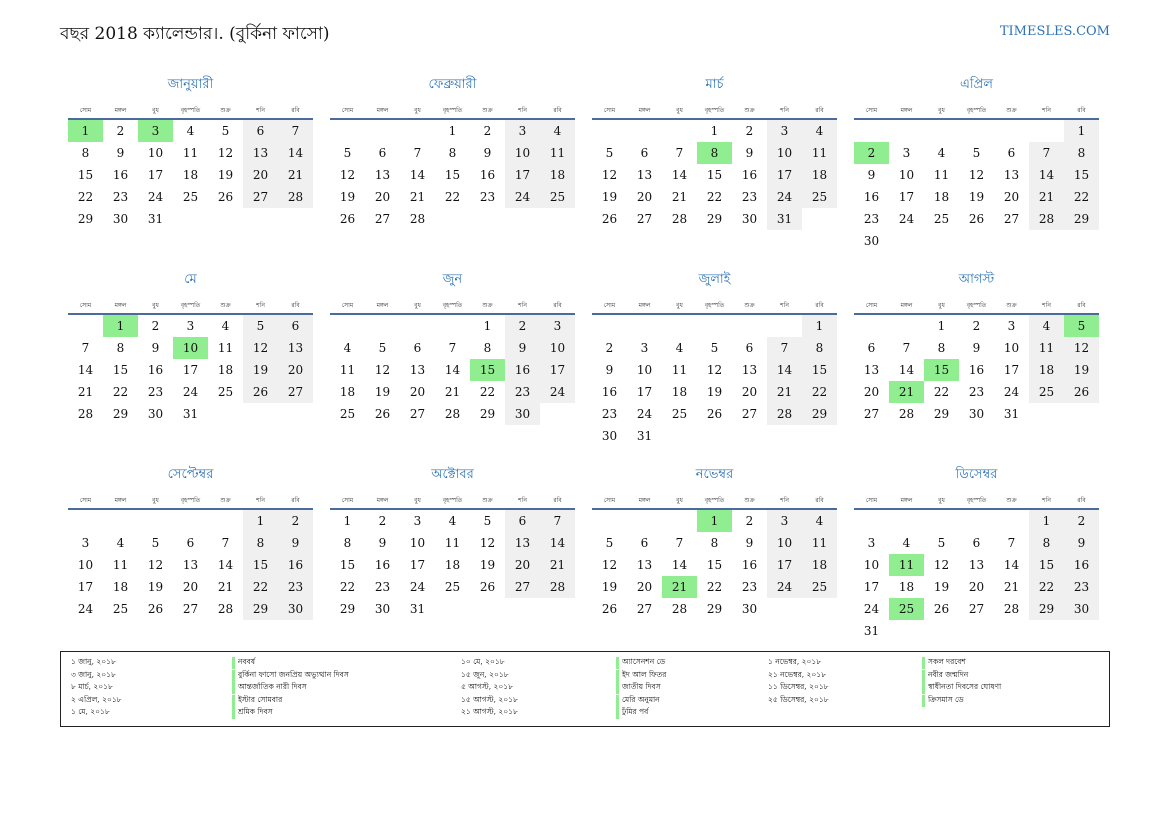 Image resolution: width=1169 pixels, height=827 pixels. I want to click on day: 1, so click(260, 521).